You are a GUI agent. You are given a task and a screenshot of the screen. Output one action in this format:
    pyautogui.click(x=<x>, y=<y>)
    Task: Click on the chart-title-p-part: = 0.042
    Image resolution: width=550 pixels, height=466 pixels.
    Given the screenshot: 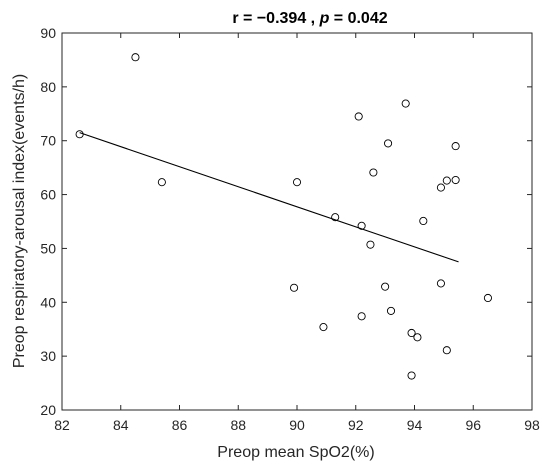 What is the action you would take?
    pyautogui.click(x=358, y=18)
    